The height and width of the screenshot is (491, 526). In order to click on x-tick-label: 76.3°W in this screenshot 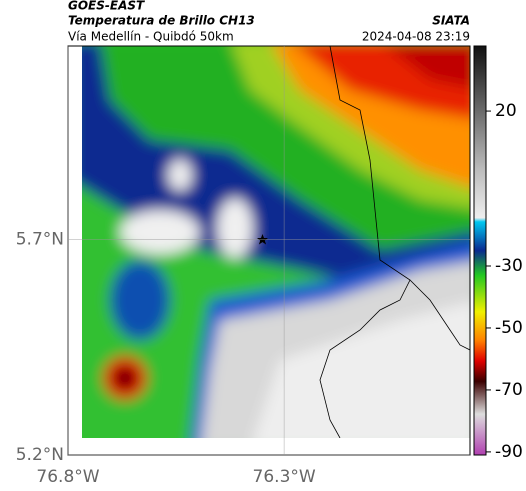, I will do `click(284, 477)`.